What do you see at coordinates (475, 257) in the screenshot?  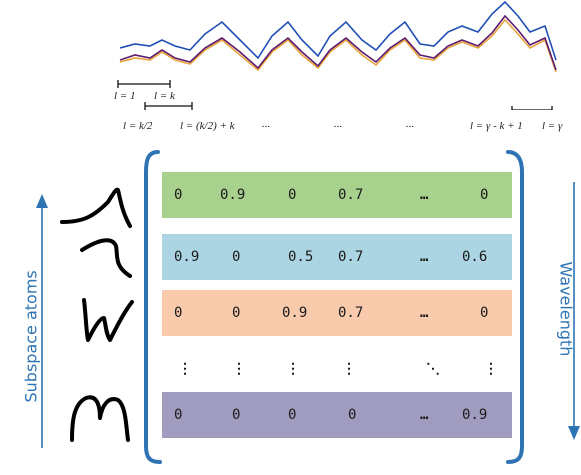 I see `cell: 0.6` at bounding box center [475, 257].